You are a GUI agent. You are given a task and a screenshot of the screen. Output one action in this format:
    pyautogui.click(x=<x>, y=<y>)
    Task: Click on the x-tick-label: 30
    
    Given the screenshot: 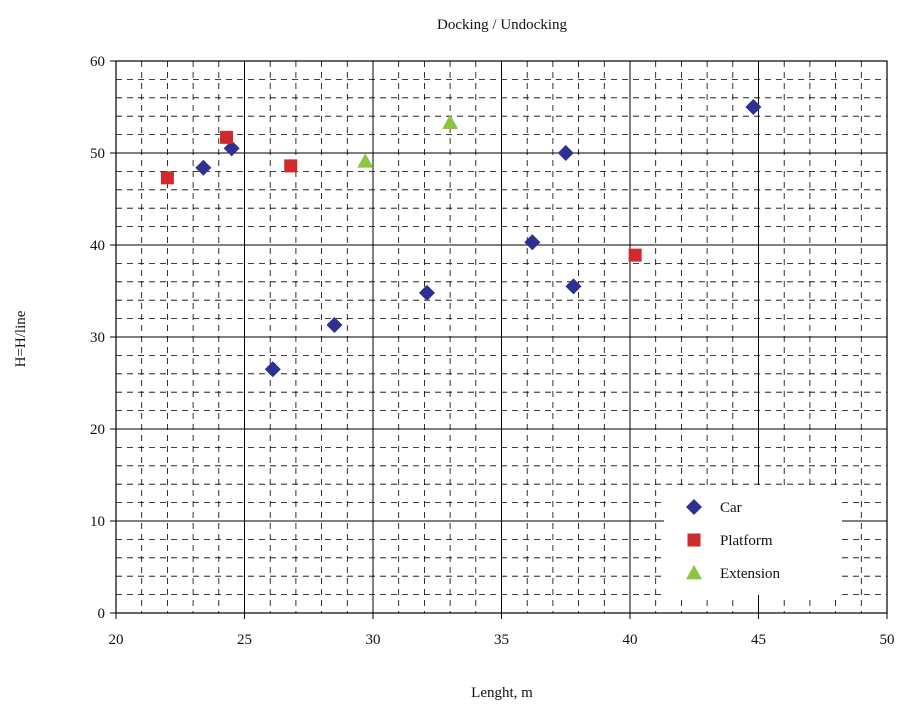 What is the action you would take?
    pyautogui.click(x=373, y=640)
    